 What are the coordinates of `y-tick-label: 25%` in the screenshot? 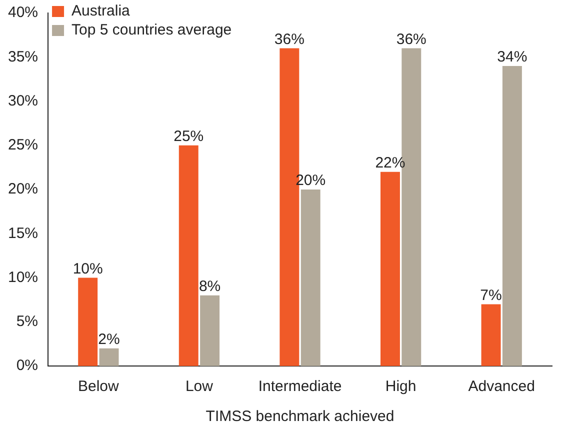 It's located at (23, 145).